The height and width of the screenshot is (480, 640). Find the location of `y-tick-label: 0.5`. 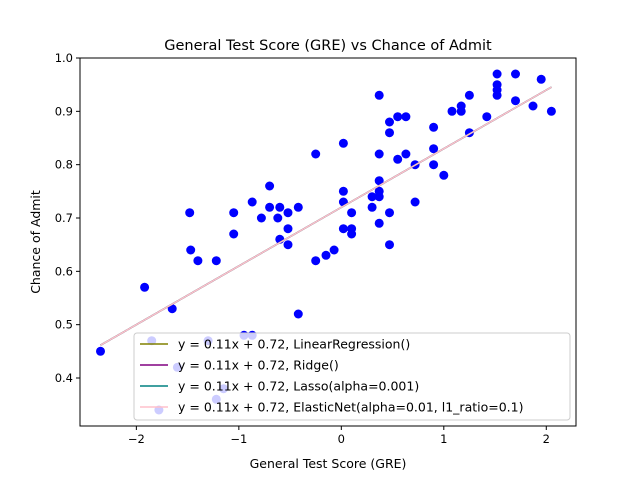

y-tick-label: 0.5 is located at coordinates (64, 325).